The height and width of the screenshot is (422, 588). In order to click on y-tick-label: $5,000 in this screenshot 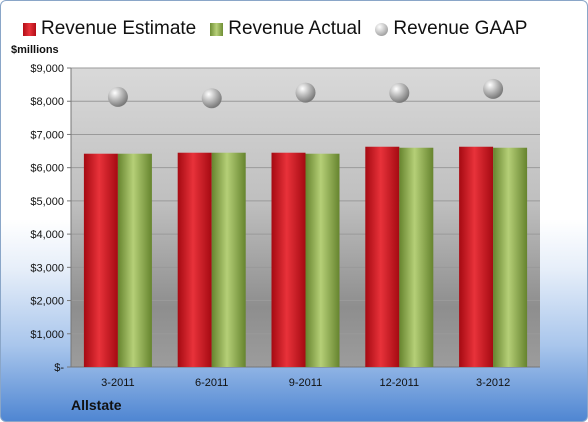, I will do `click(47, 202)`.